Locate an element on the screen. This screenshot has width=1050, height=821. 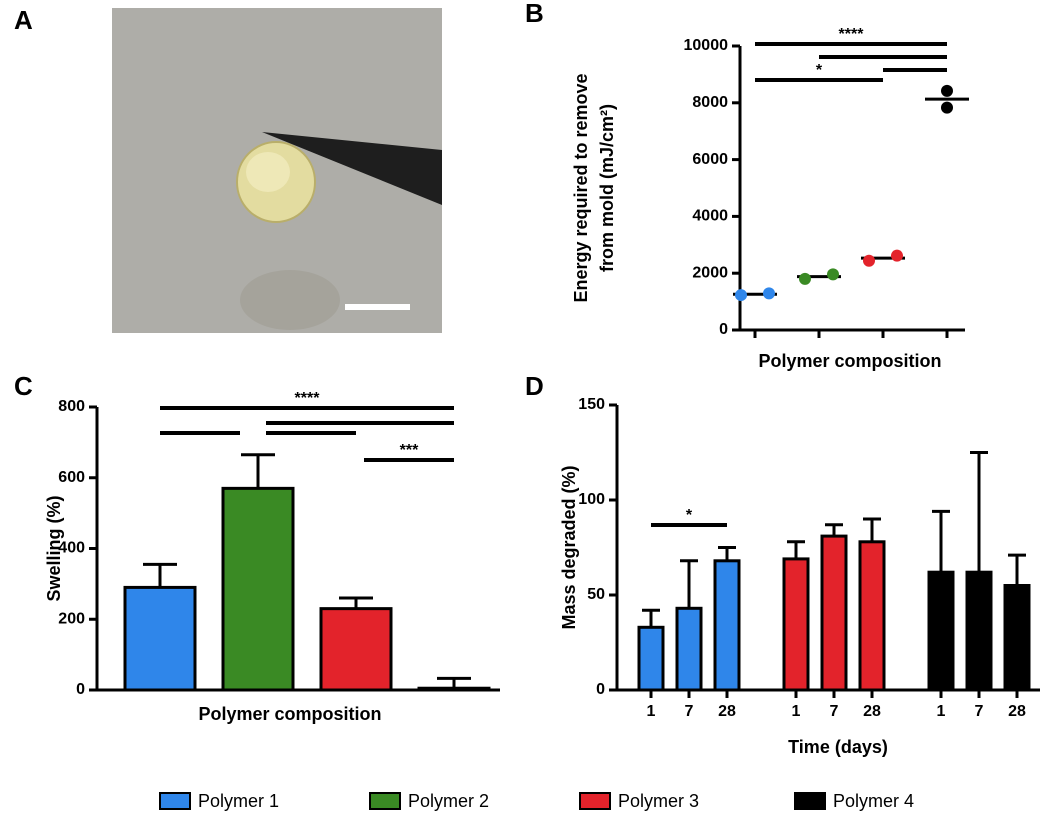
panel-label: B is located at coordinates (534, 14).